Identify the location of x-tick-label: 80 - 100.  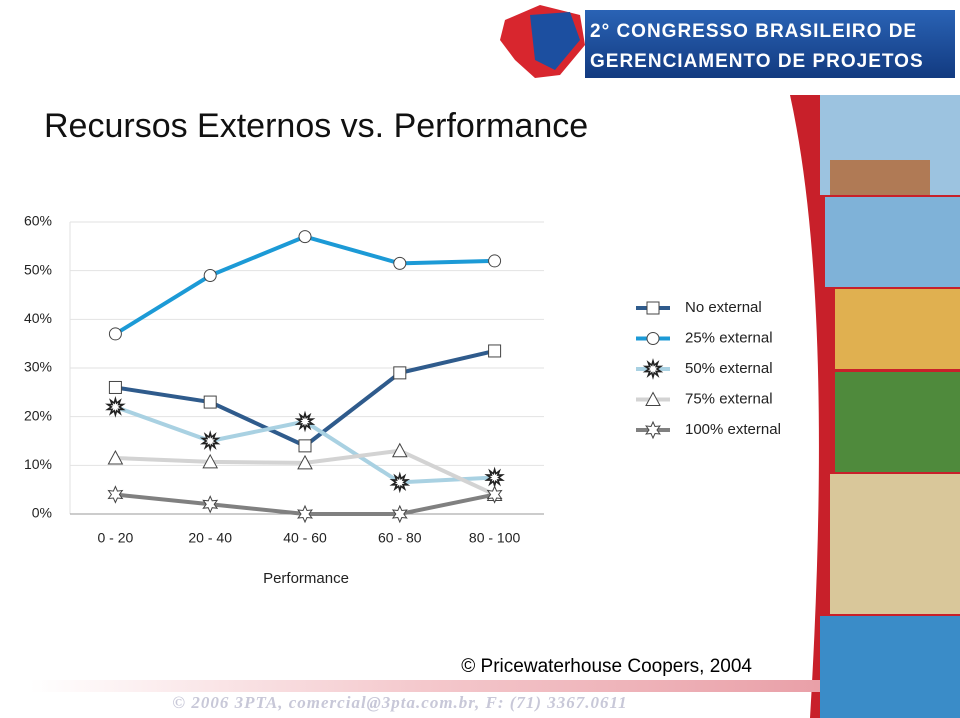
(495, 538).